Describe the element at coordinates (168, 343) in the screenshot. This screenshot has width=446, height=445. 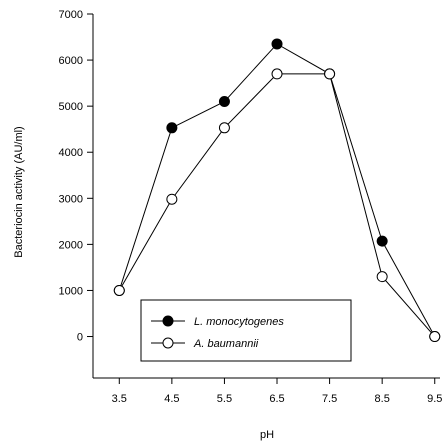
I see `legend-marker-open-icon` at that location.